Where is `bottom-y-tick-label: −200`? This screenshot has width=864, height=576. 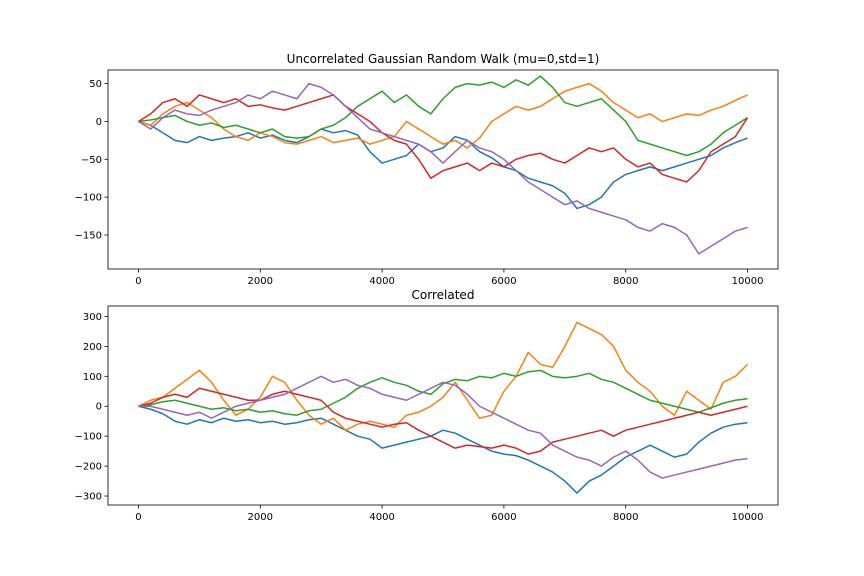 bottom-y-tick-label: −200 is located at coordinates (88, 467).